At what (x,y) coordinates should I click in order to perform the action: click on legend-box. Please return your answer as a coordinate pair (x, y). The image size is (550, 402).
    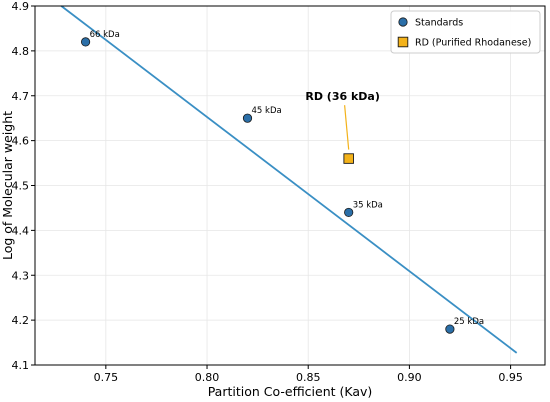
    Looking at the image, I should click on (465, 32).